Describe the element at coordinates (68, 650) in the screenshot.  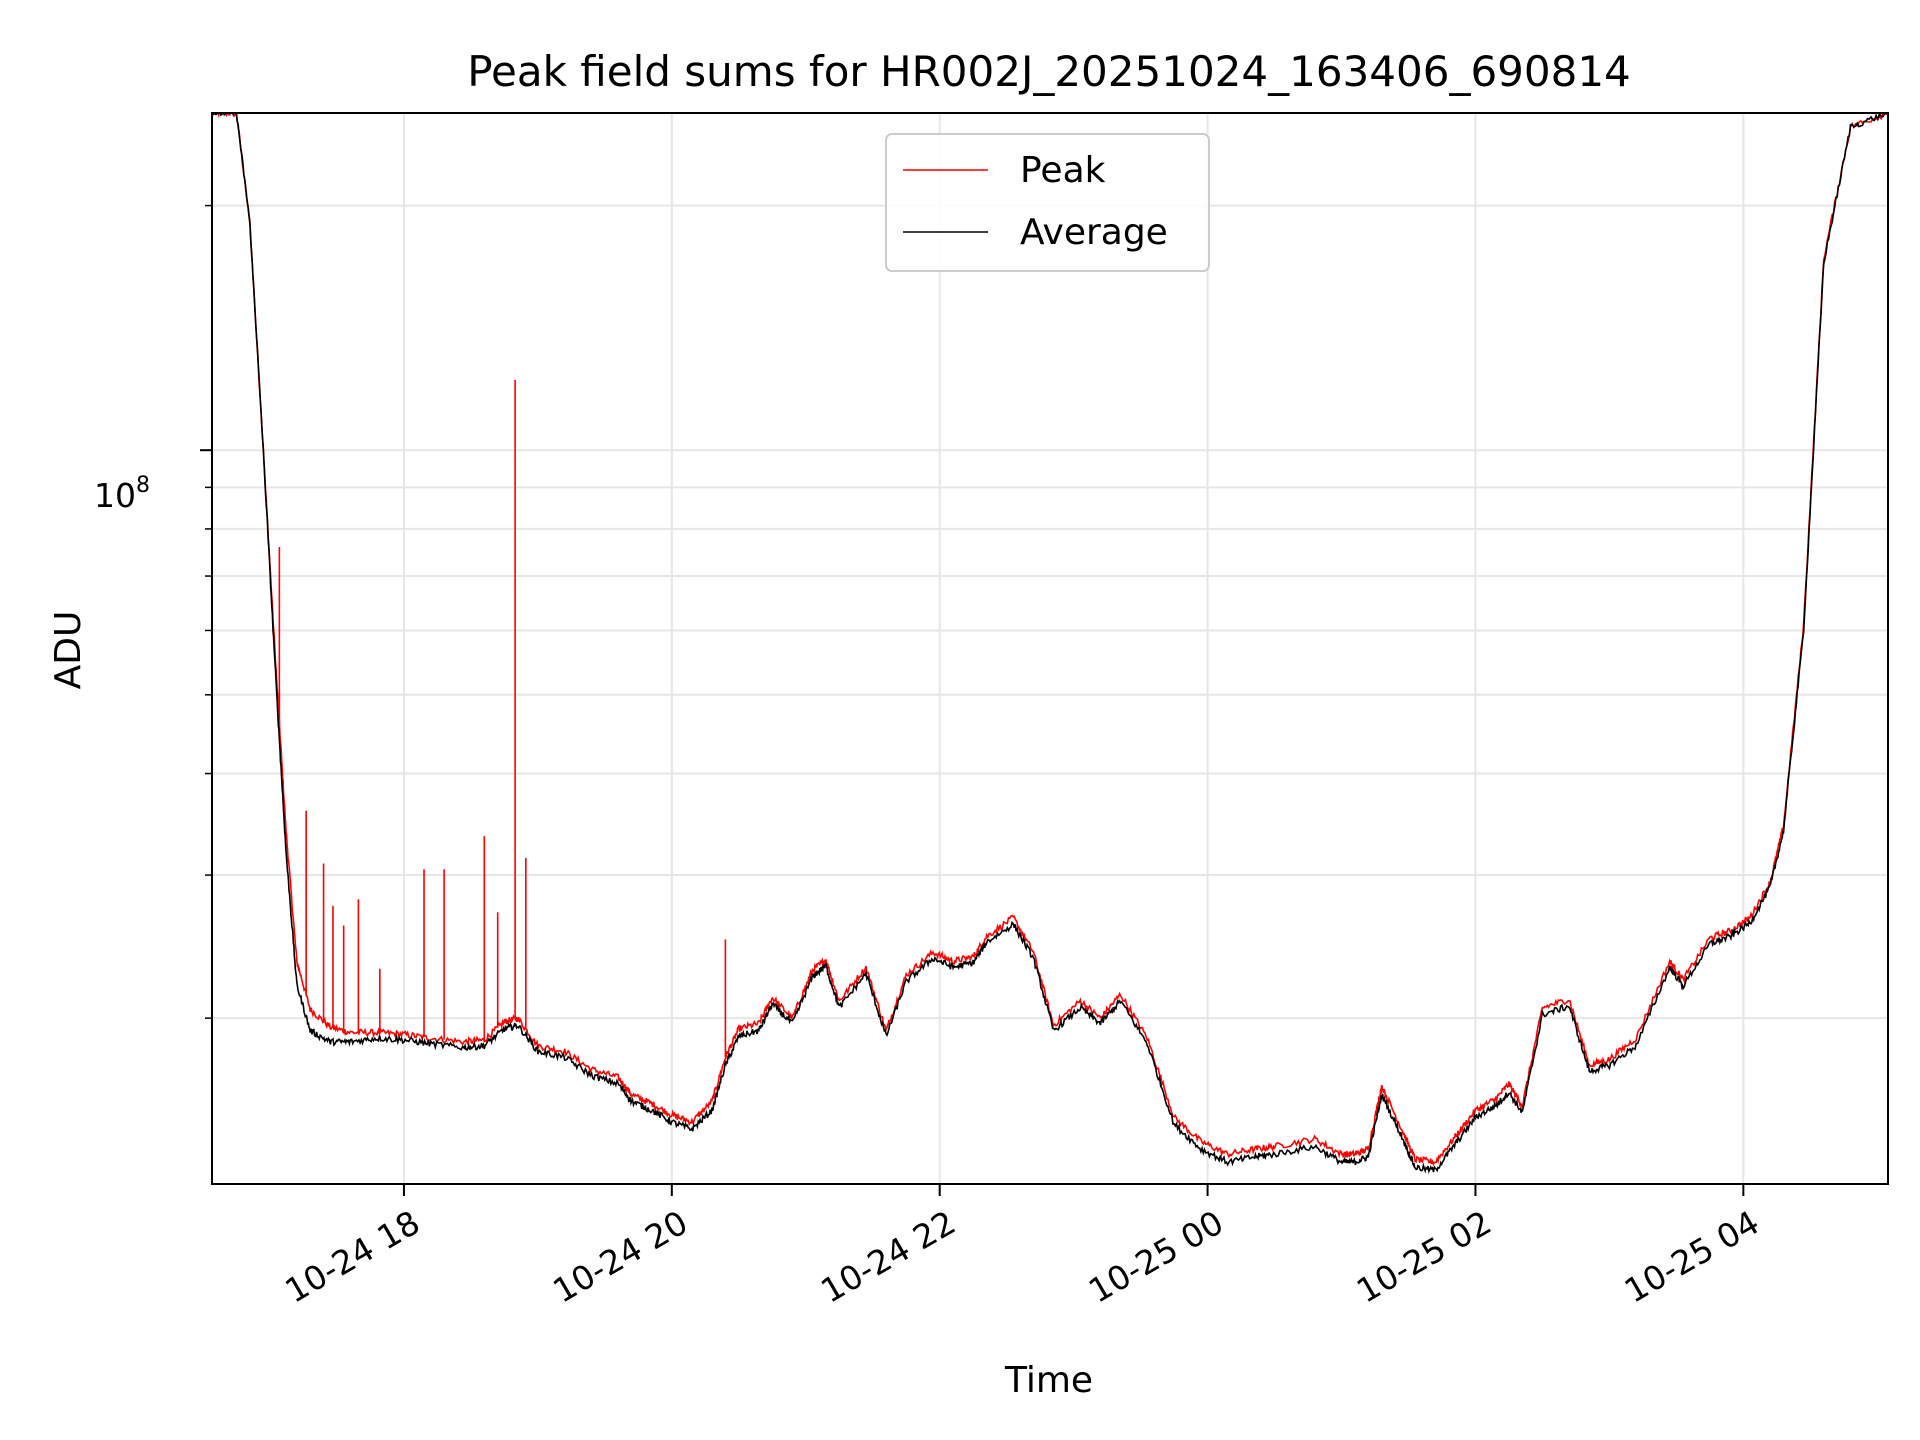
I see `y-axis-label: ADU` at that location.